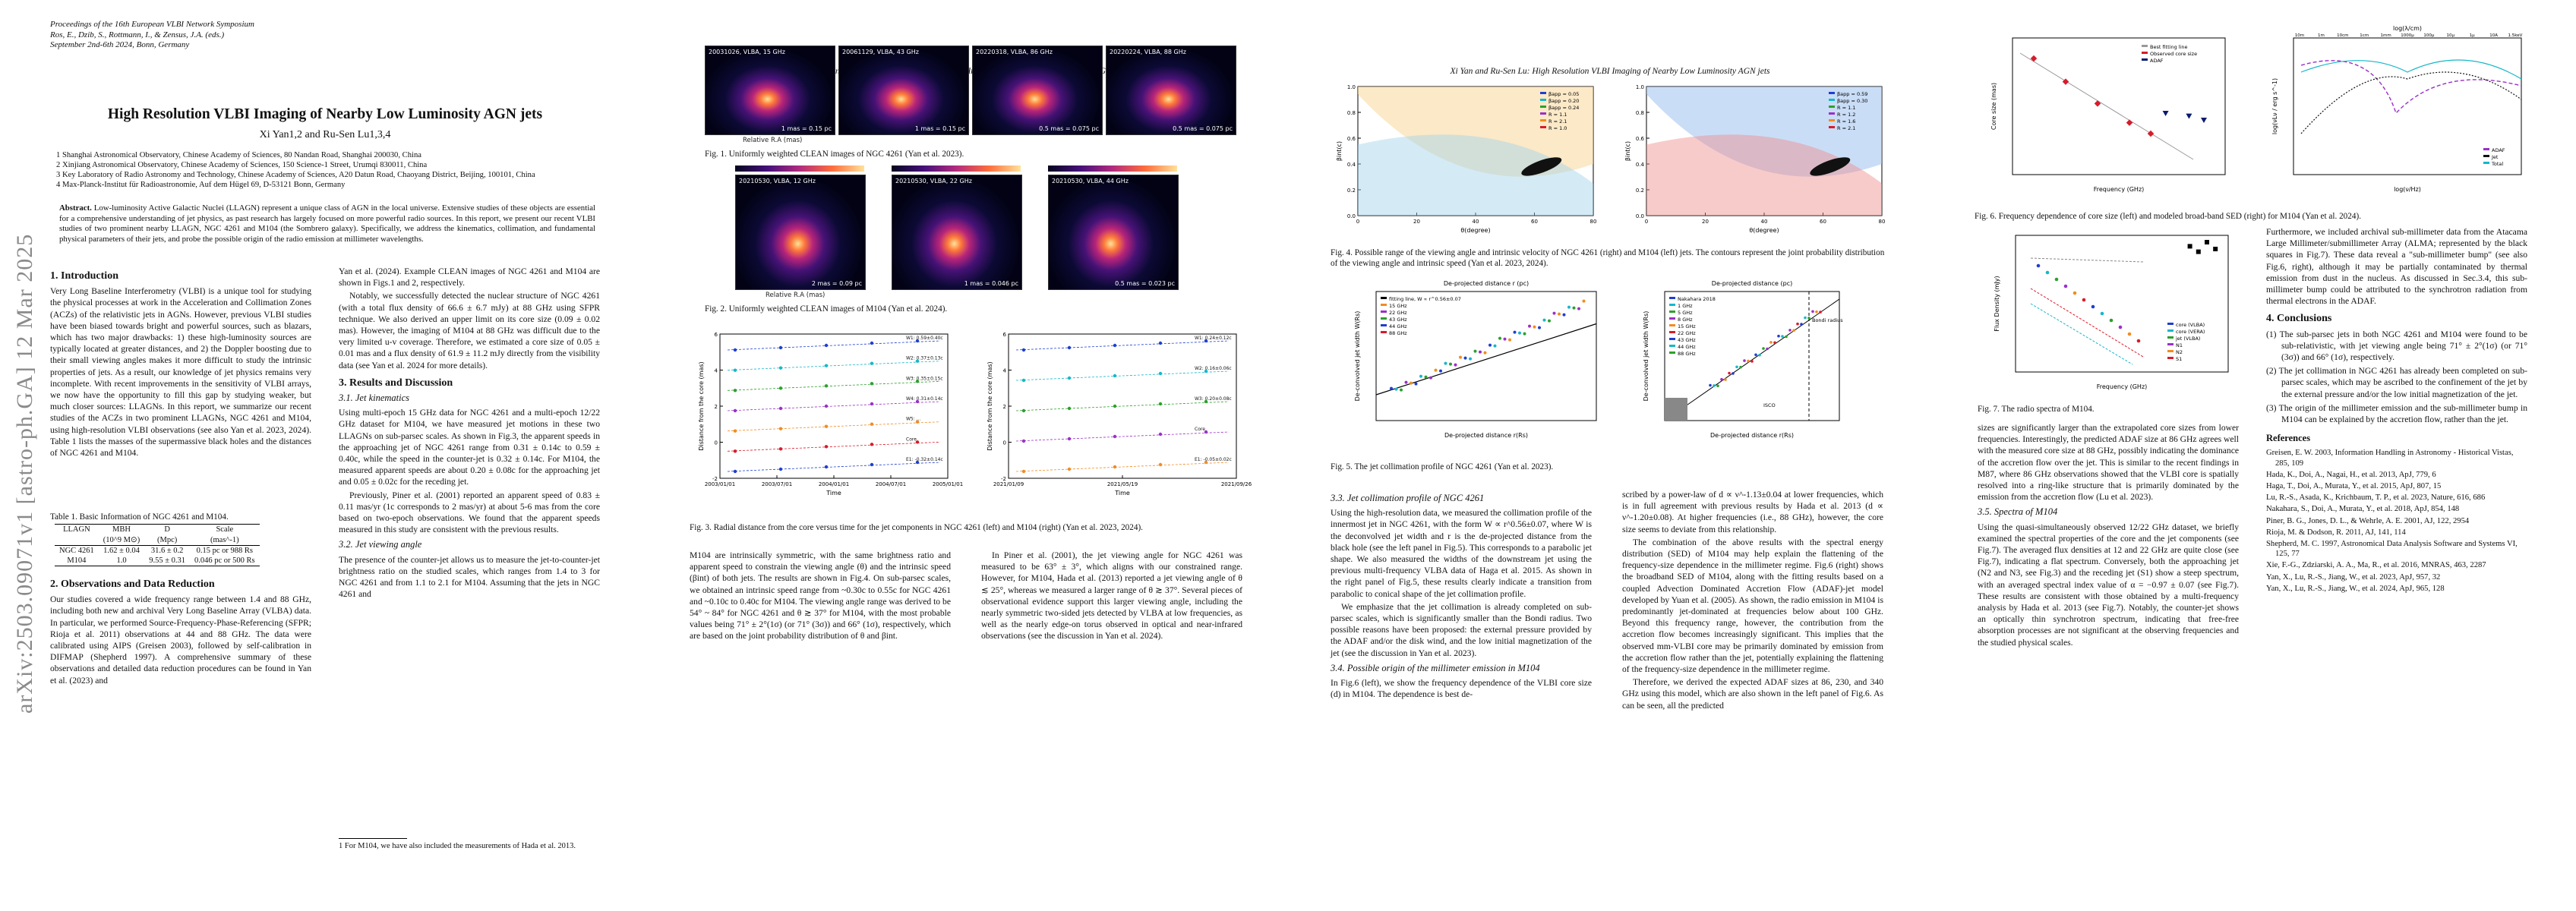 This screenshot has height=911, width=2576. Describe the element at coordinates (836, 283) in the screenshot. I see `scale-label: 2 mas = 0.09 pc` at that location.